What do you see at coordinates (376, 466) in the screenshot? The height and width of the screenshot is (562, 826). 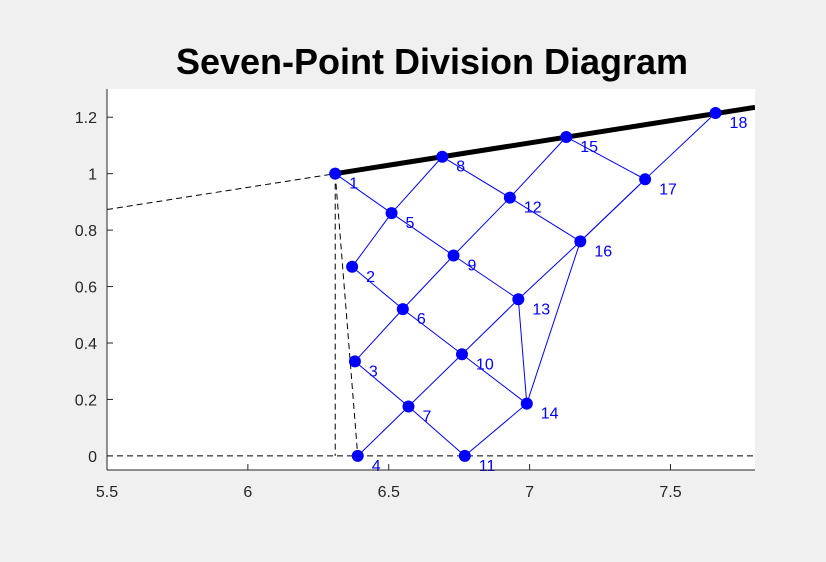 I see `point-label-4: 4` at bounding box center [376, 466].